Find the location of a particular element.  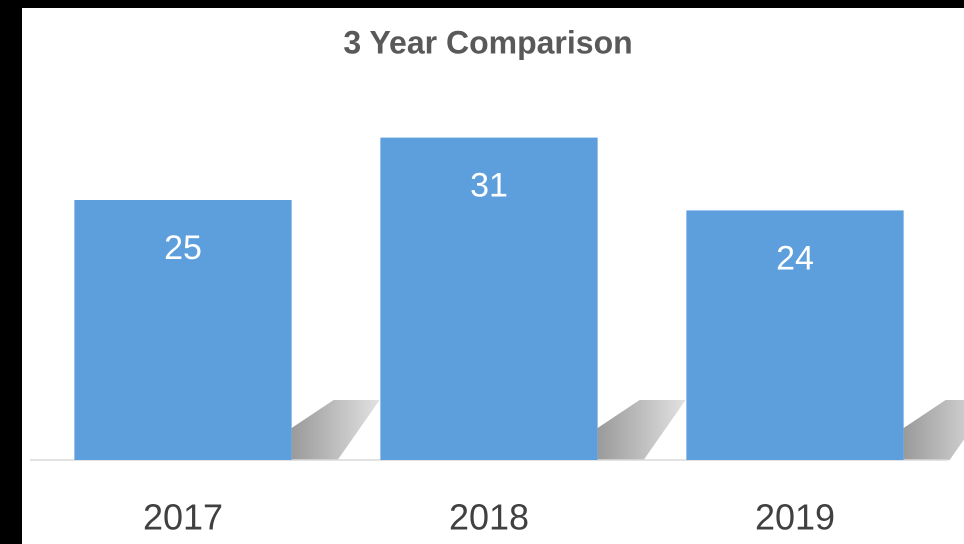

x-tick-label: 2019 is located at coordinates (795, 517).